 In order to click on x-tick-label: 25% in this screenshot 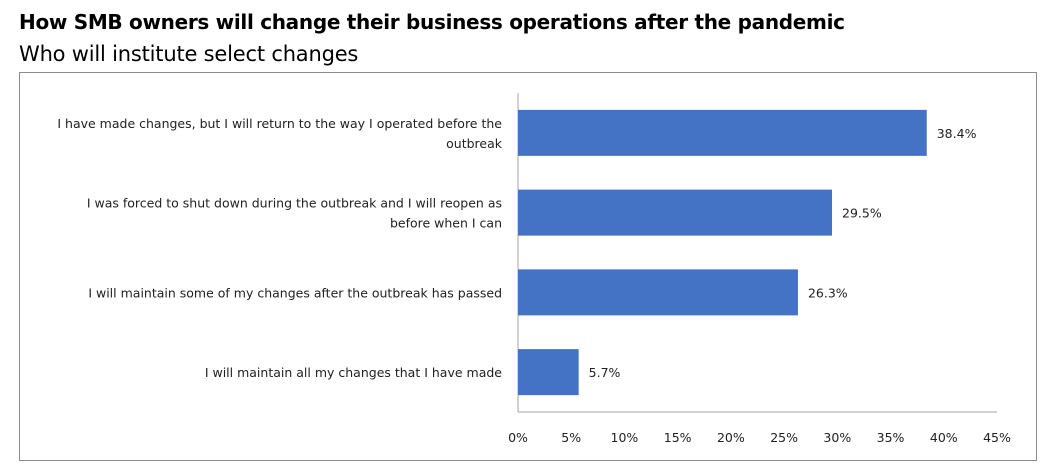, I will do `click(784, 437)`.